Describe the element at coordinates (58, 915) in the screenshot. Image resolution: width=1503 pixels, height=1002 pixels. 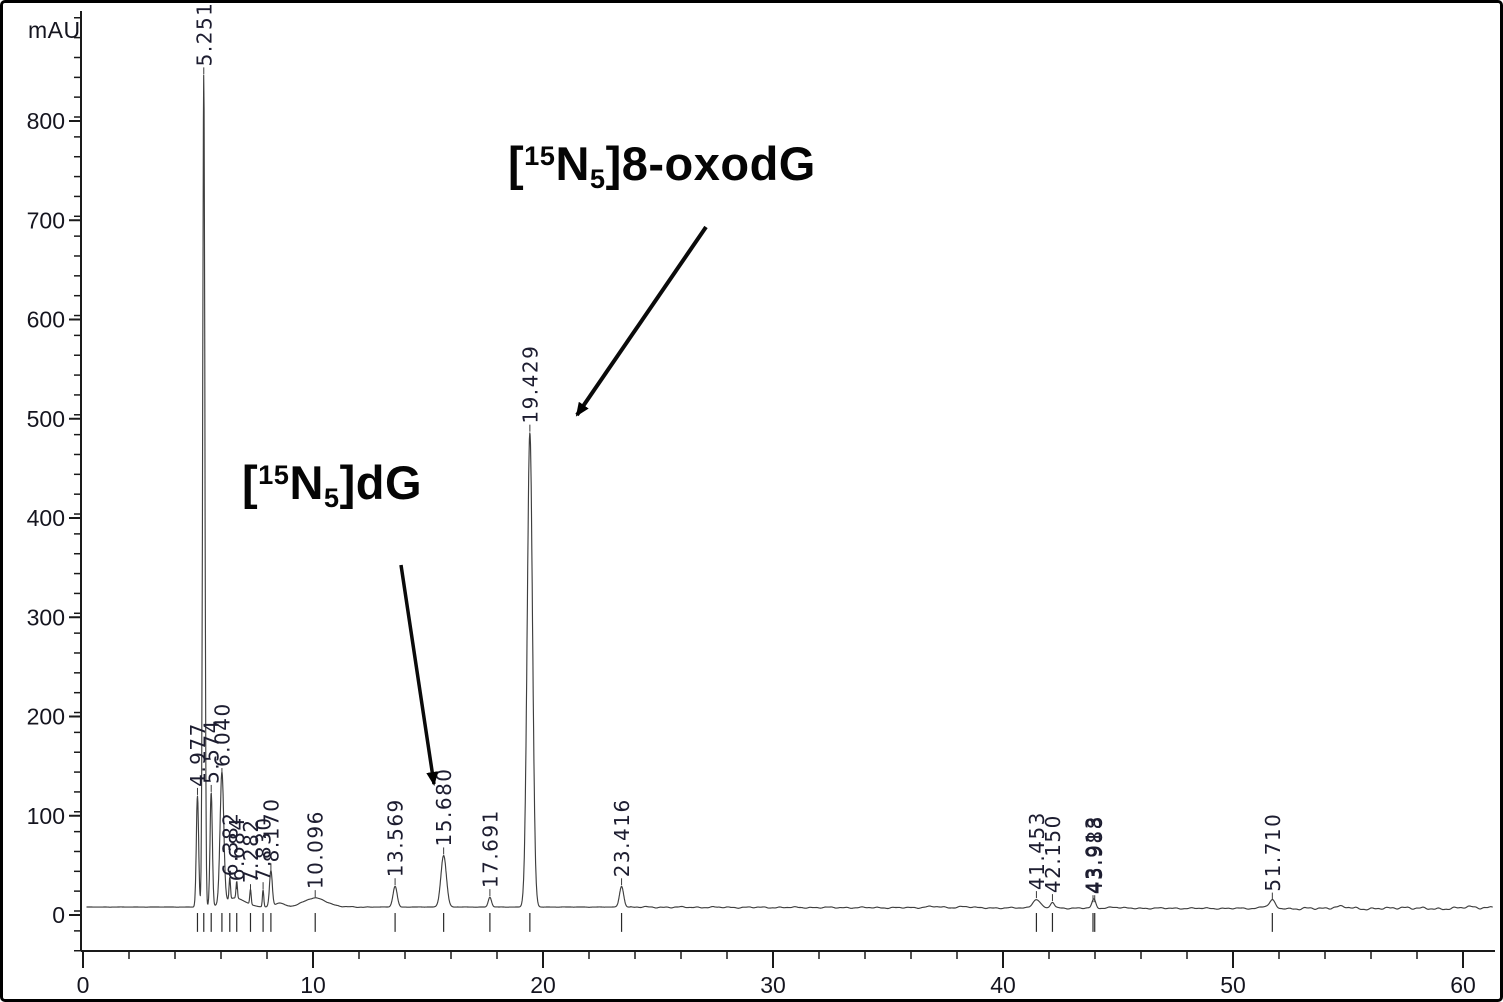
I see `y-tick-label: 0` at that location.